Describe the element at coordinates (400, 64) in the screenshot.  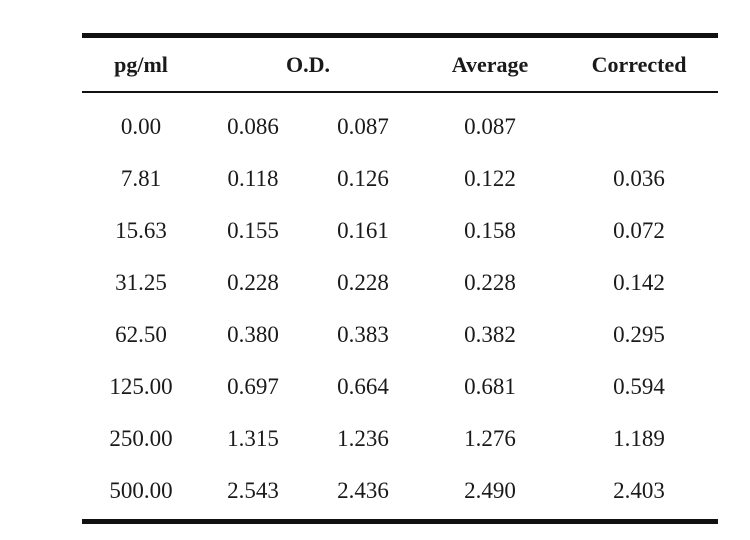
I see `table-header-row: pg/ml O.D. Average Corrected` at that location.